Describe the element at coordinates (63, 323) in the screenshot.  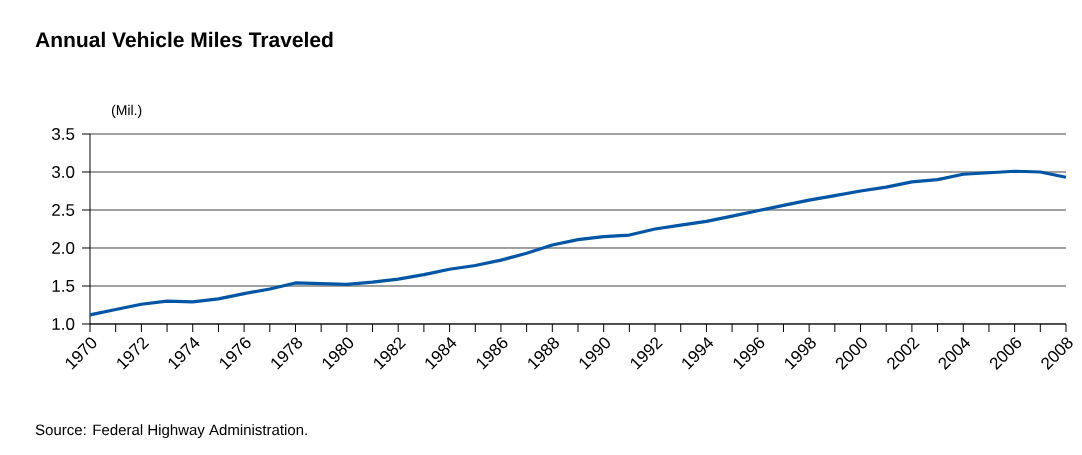
I see `y-tick-label: 1.0` at that location.